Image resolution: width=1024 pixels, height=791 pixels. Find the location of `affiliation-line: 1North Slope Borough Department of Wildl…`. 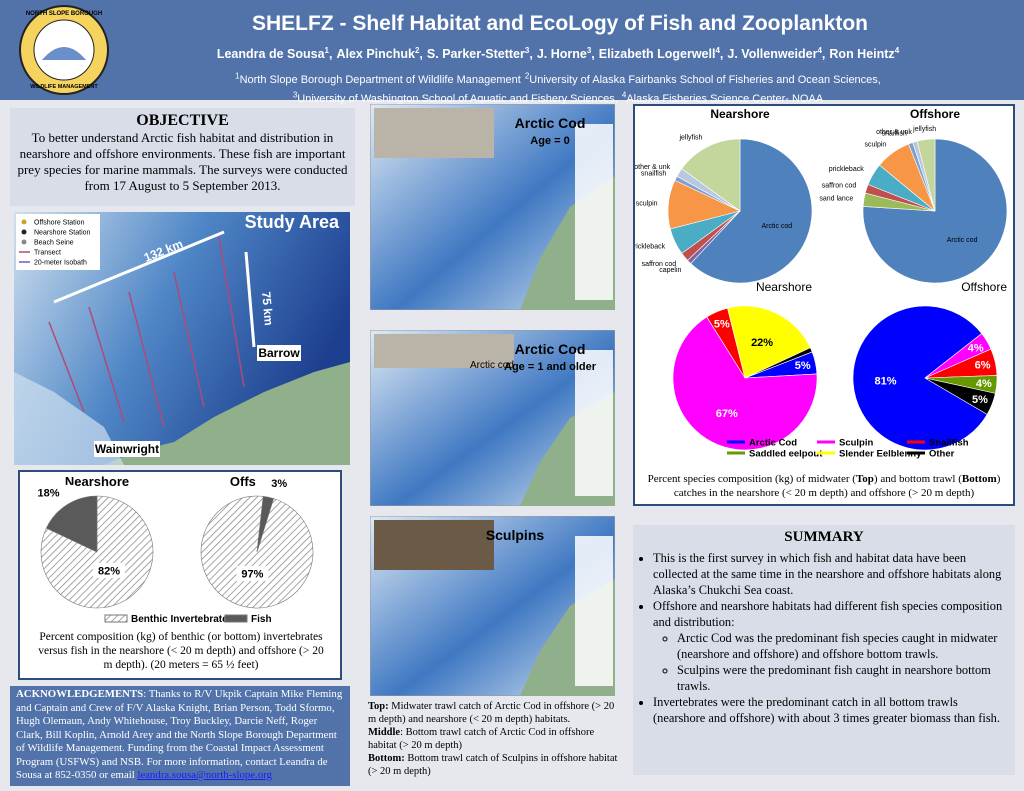

affiliation-line: 1North Slope Borough Department of Wildl… is located at coordinates (560, 78).